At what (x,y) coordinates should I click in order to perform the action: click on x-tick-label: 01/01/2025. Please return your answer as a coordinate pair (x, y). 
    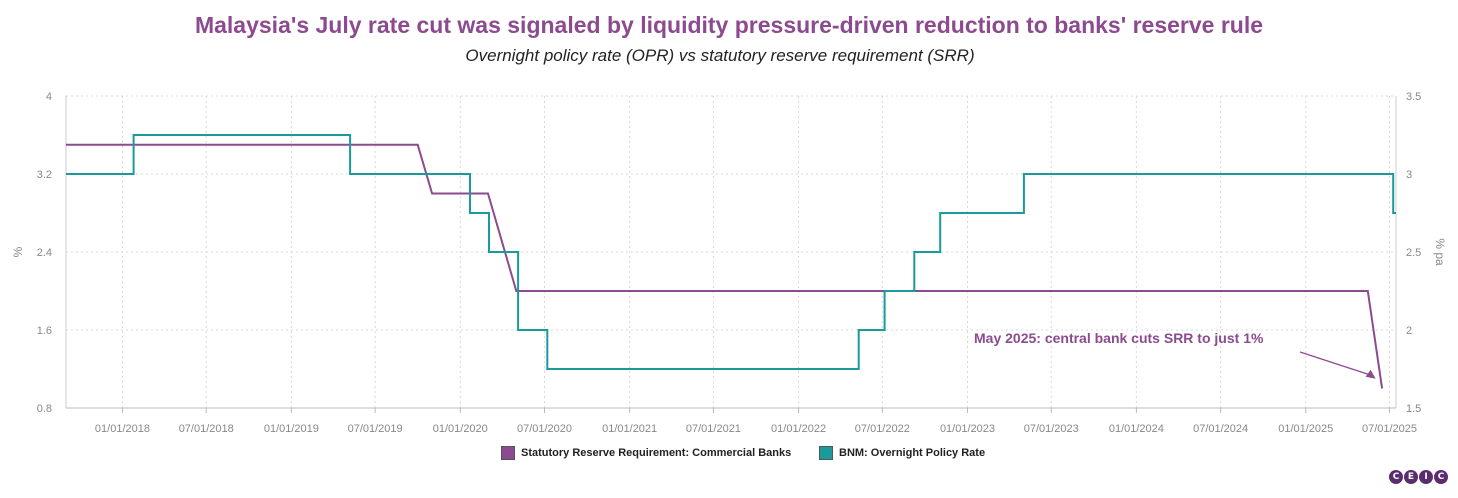
    Looking at the image, I should click on (1305, 429).